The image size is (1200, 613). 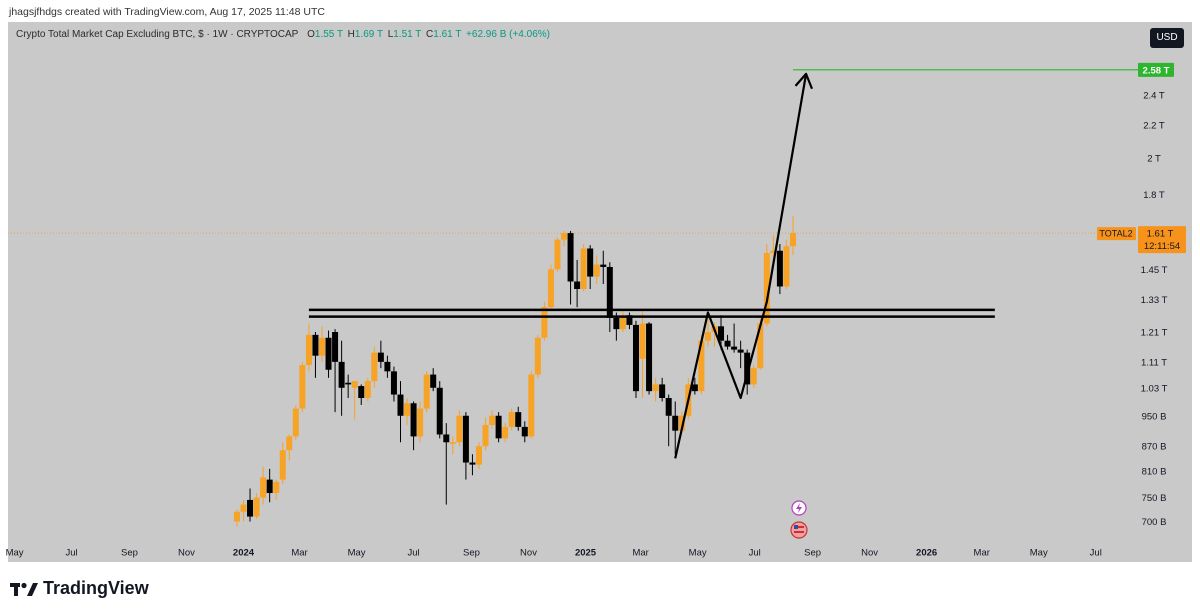 I want to click on y-axis-tick-label: 810 B, so click(x=1154, y=471).